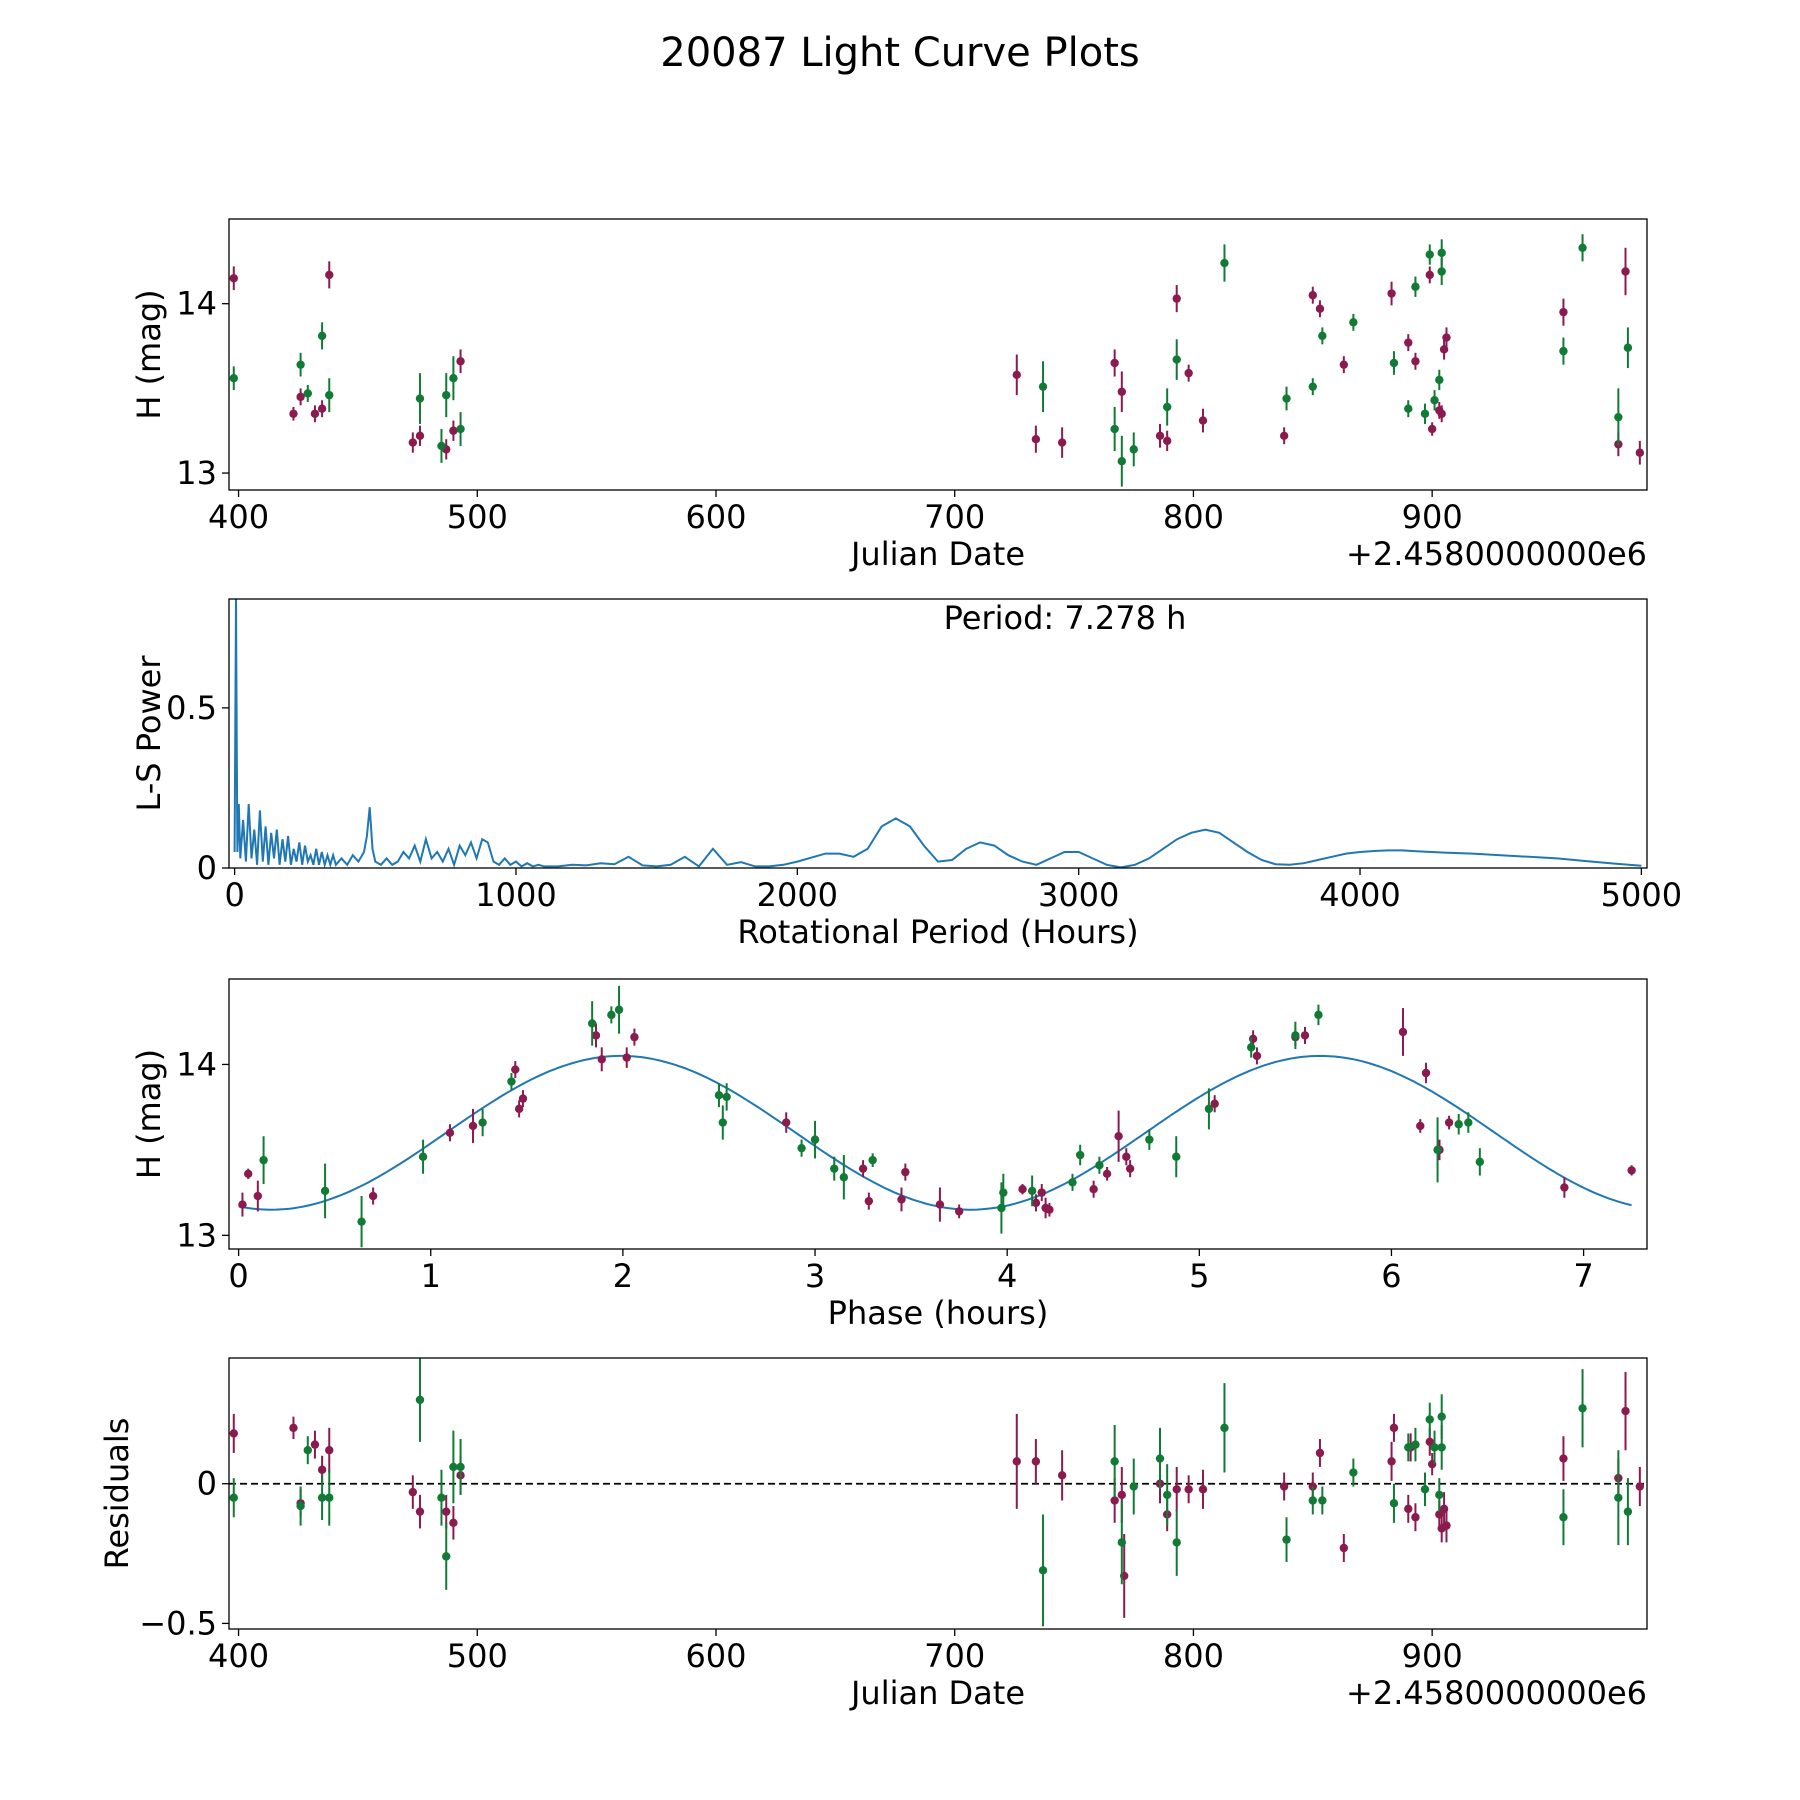 The width and height of the screenshot is (1800, 1800). I want to click on x-tick-label: 2, so click(623, 1276).